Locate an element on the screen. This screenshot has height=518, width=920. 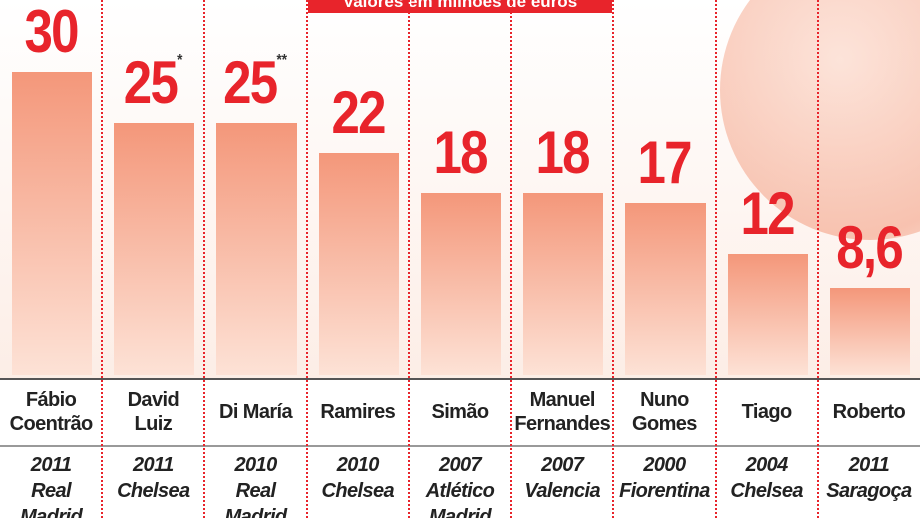
transfer: 2011 Saragoça is located at coordinates (869, 478).